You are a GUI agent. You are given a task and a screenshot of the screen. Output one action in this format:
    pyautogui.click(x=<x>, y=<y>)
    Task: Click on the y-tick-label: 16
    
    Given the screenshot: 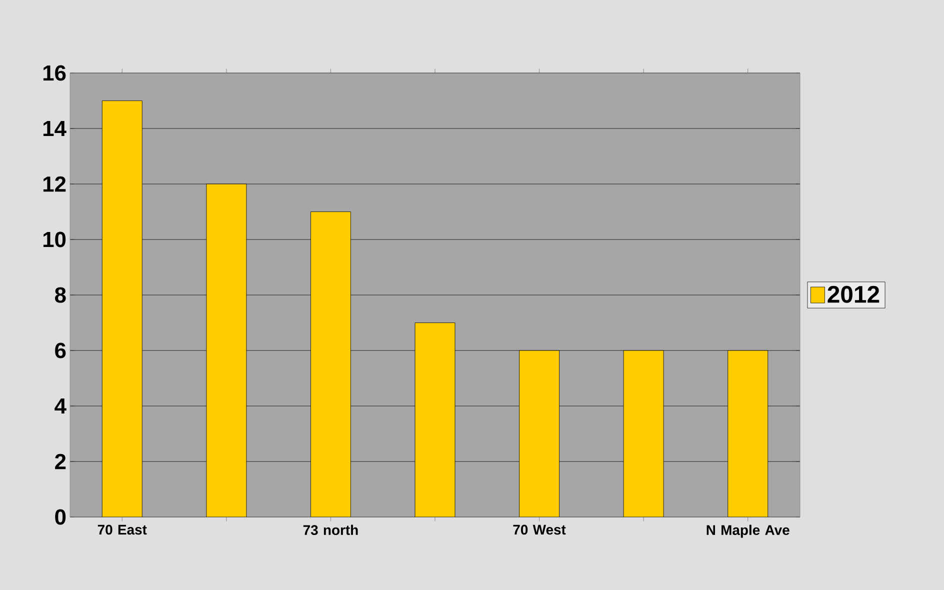 What is the action you would take?
    pyautogui.click(x=54, y=73)
    